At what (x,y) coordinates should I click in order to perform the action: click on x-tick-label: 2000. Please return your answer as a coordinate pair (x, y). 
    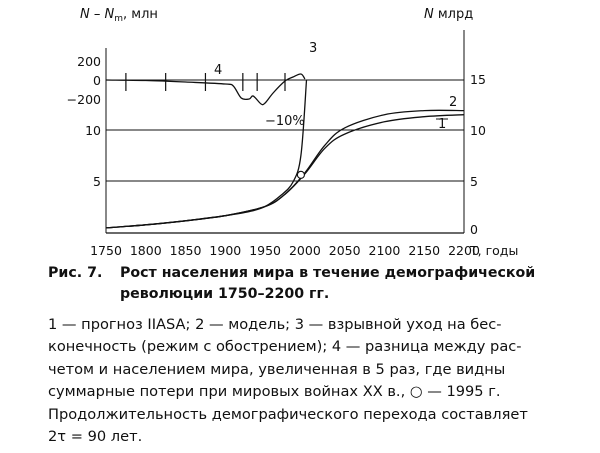
    Looking at the image, I should click on (305, 250).